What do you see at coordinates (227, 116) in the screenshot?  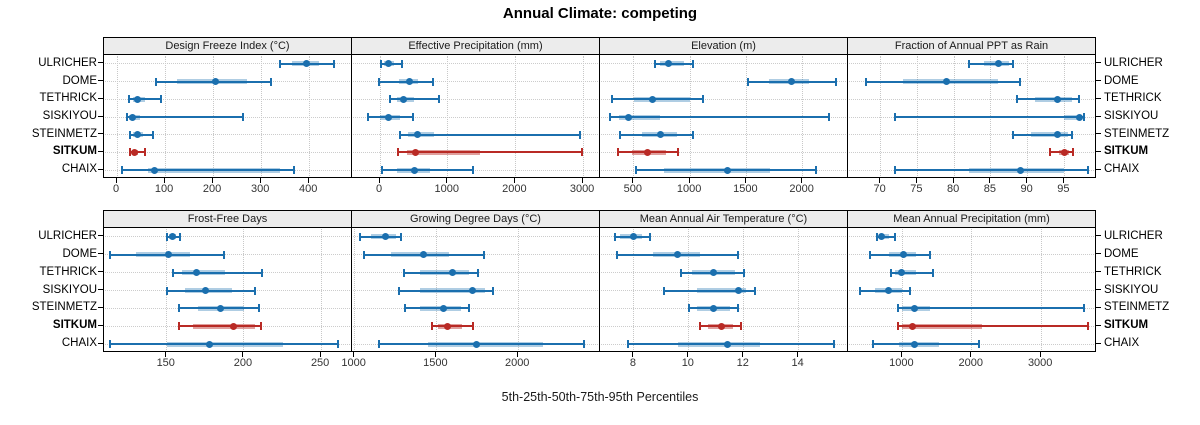 I see `panel-design-freeze-index-c` at bounding box center [227, 116].